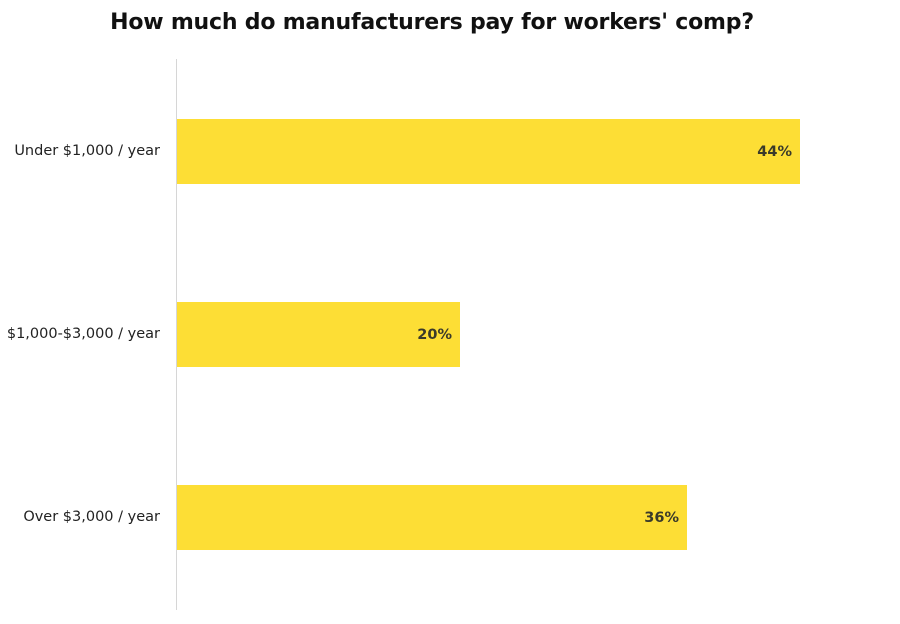 Image resolution: width=900 pixels, height=624 pixels. What do you see at coordinates (318, 334) in the screenshot?
I see `bar-1000-3000: 20%` at bounding box center [318, 334].